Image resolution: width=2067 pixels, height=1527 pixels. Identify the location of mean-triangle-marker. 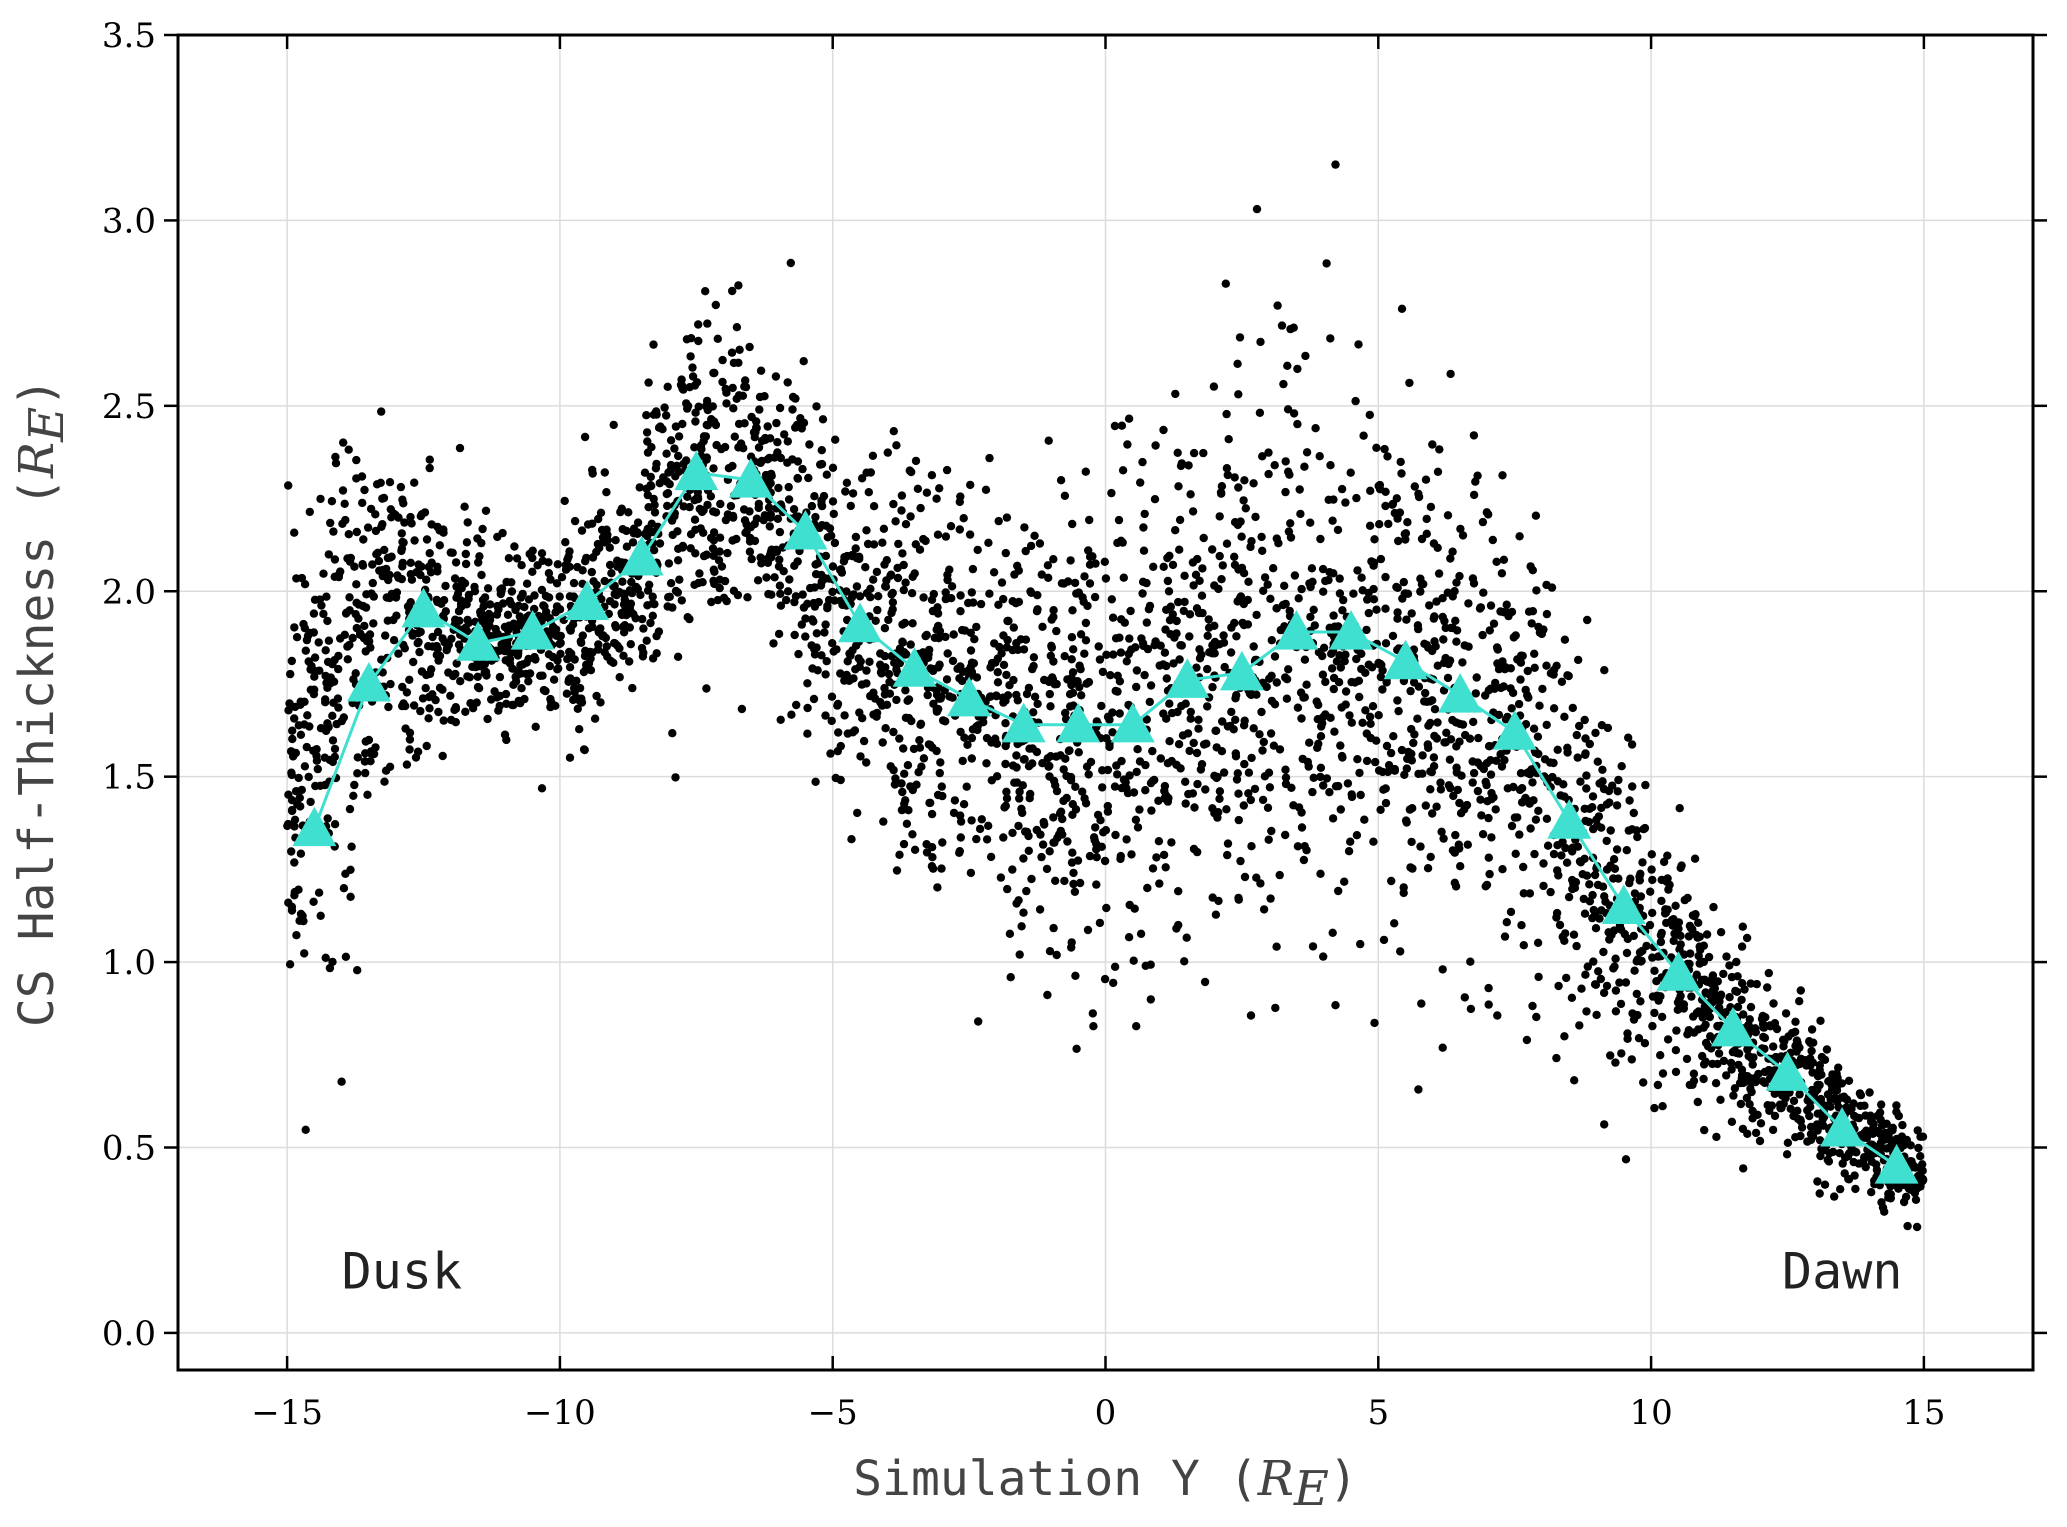
(368, 681).